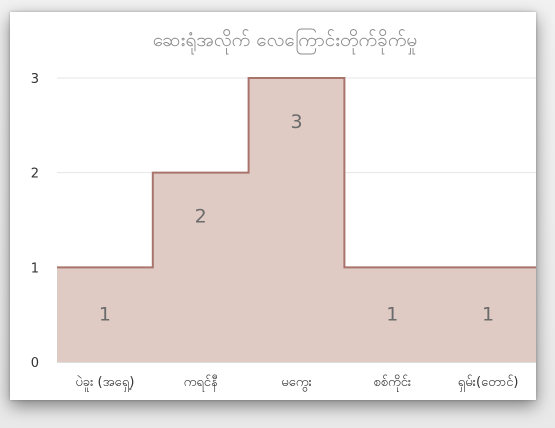 The height and width of the screenshot is (428, 555). Describe the element at coordinates (201, 383) in the screenshot. I see `x-category-label: ကရင်နီ` at that location.